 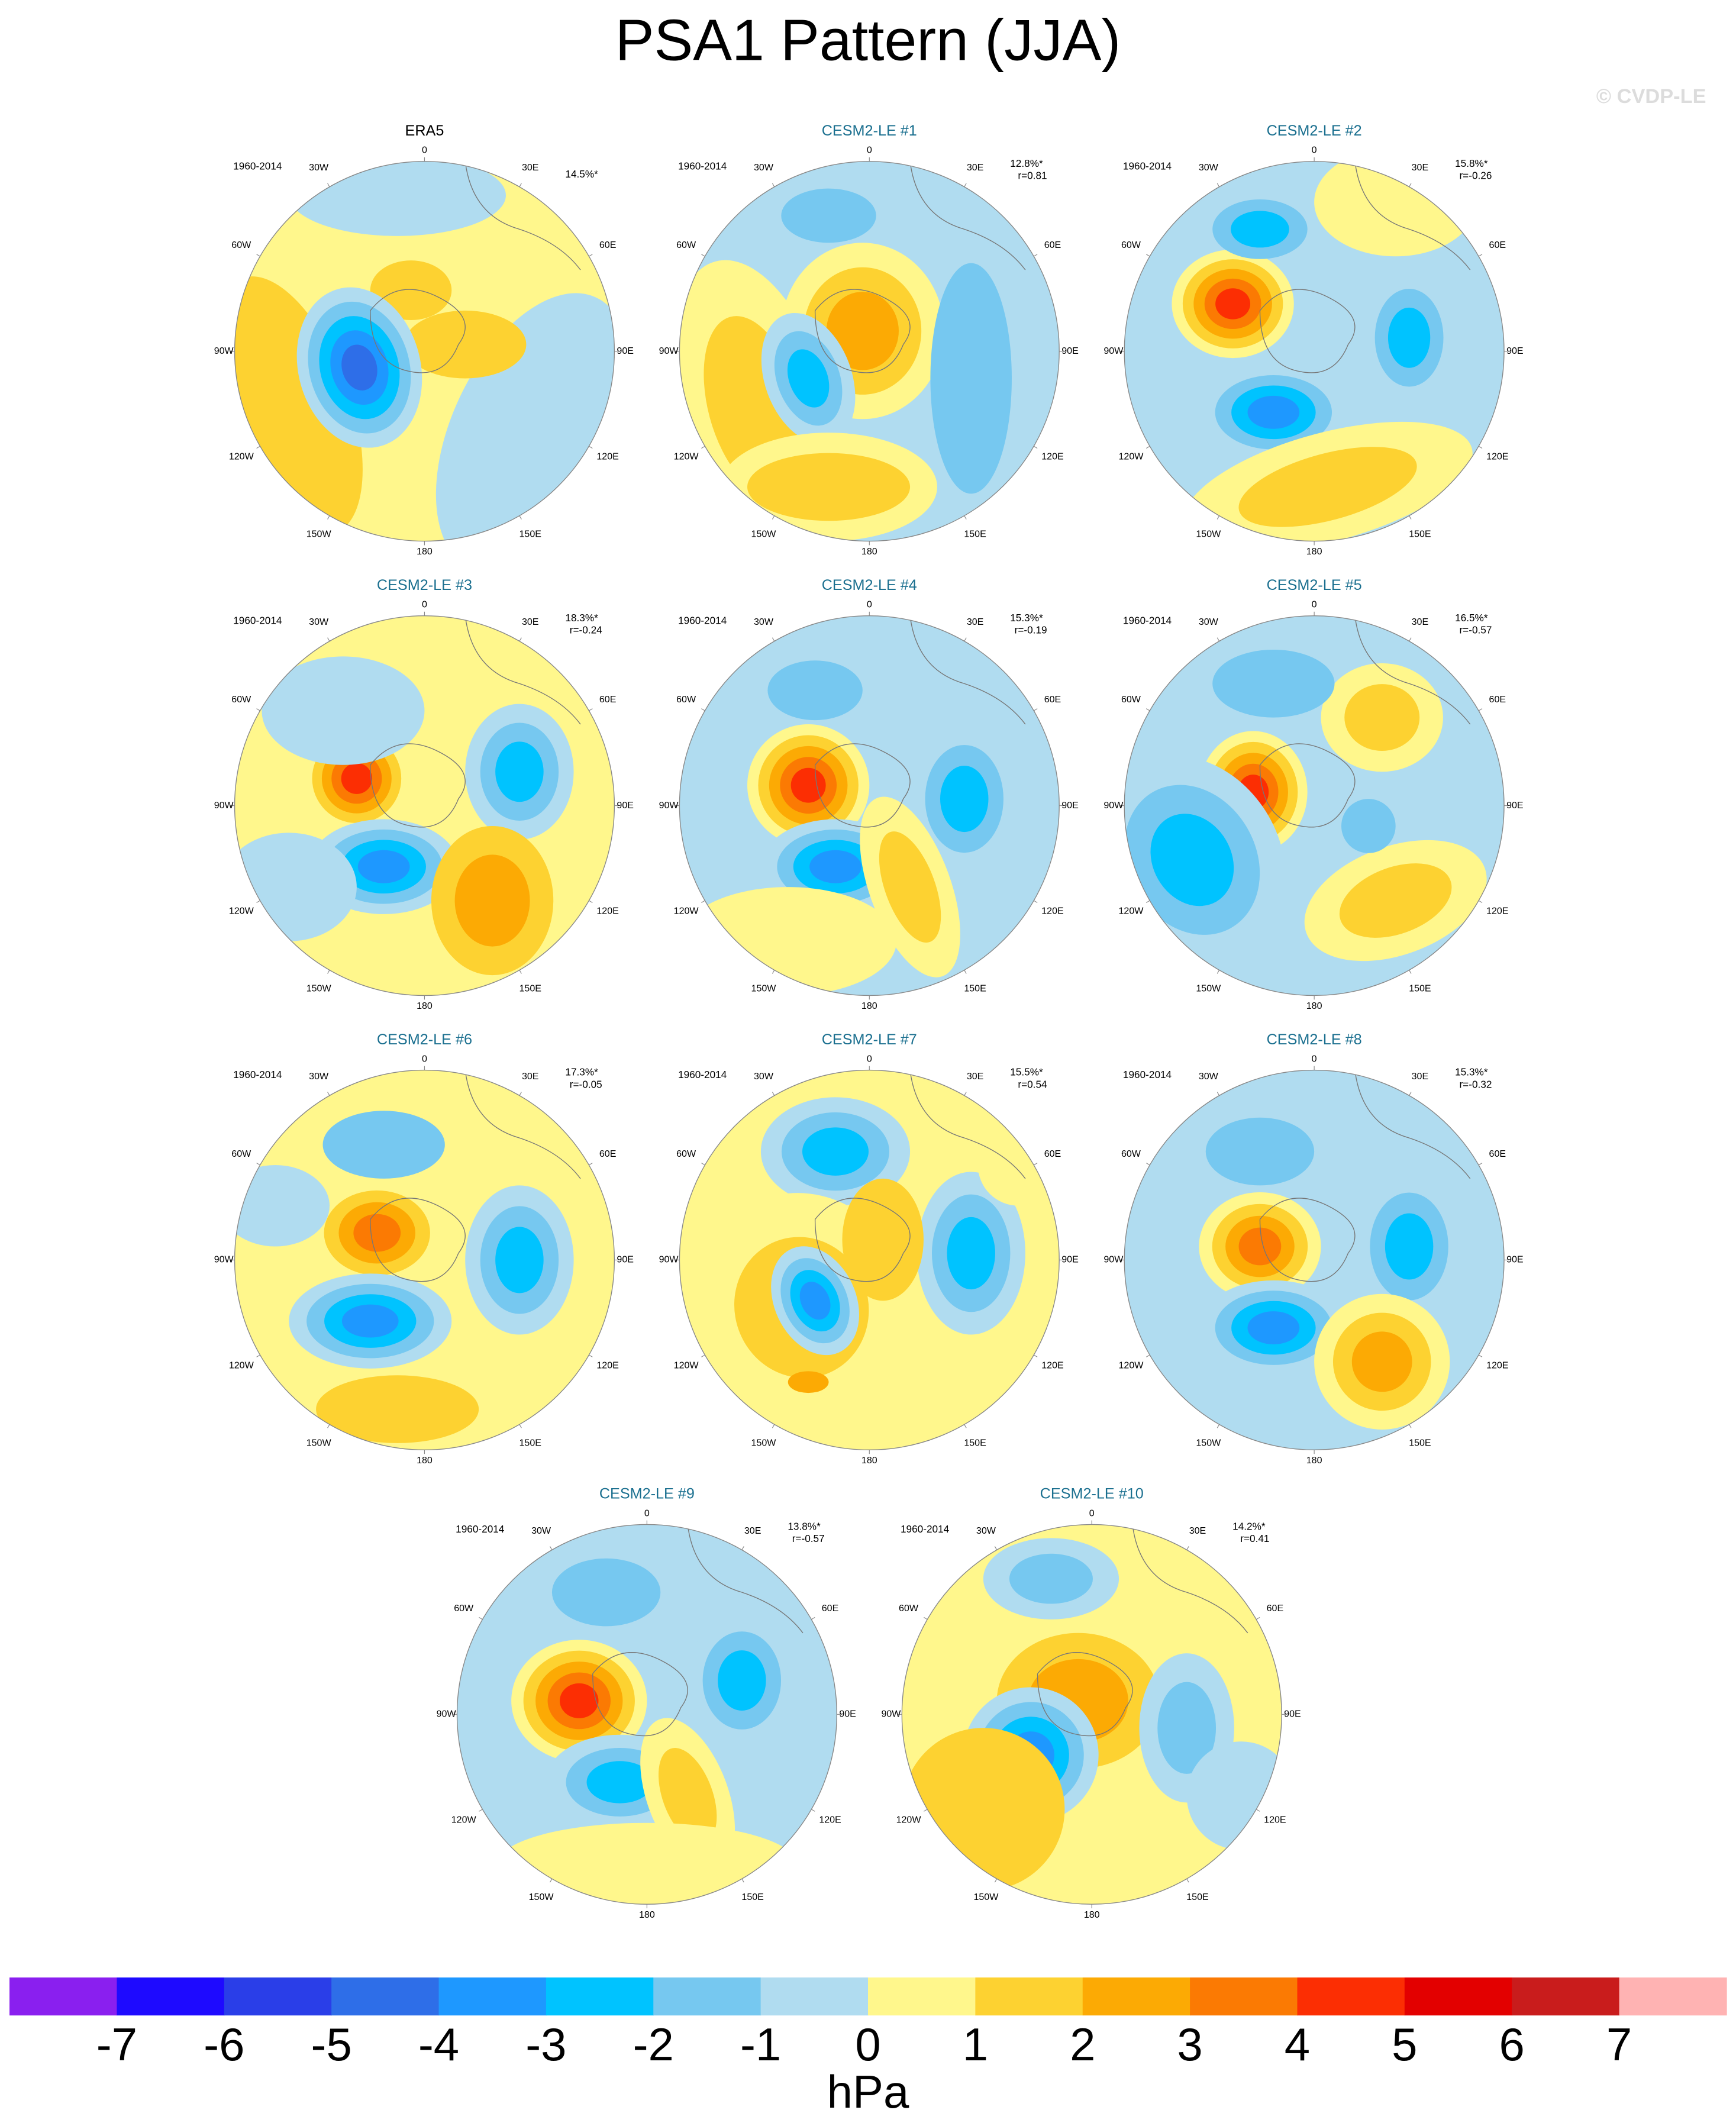 I want to click on colorbar-tick-label: -4, so click(x=438, y=2044).